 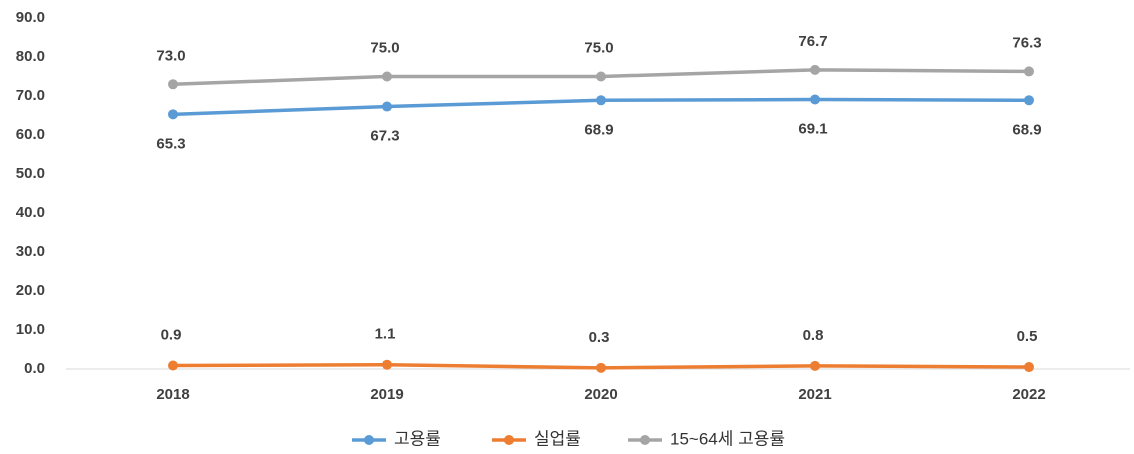 I want to click on legend-label: 고용률, so click(x=417, y=438).